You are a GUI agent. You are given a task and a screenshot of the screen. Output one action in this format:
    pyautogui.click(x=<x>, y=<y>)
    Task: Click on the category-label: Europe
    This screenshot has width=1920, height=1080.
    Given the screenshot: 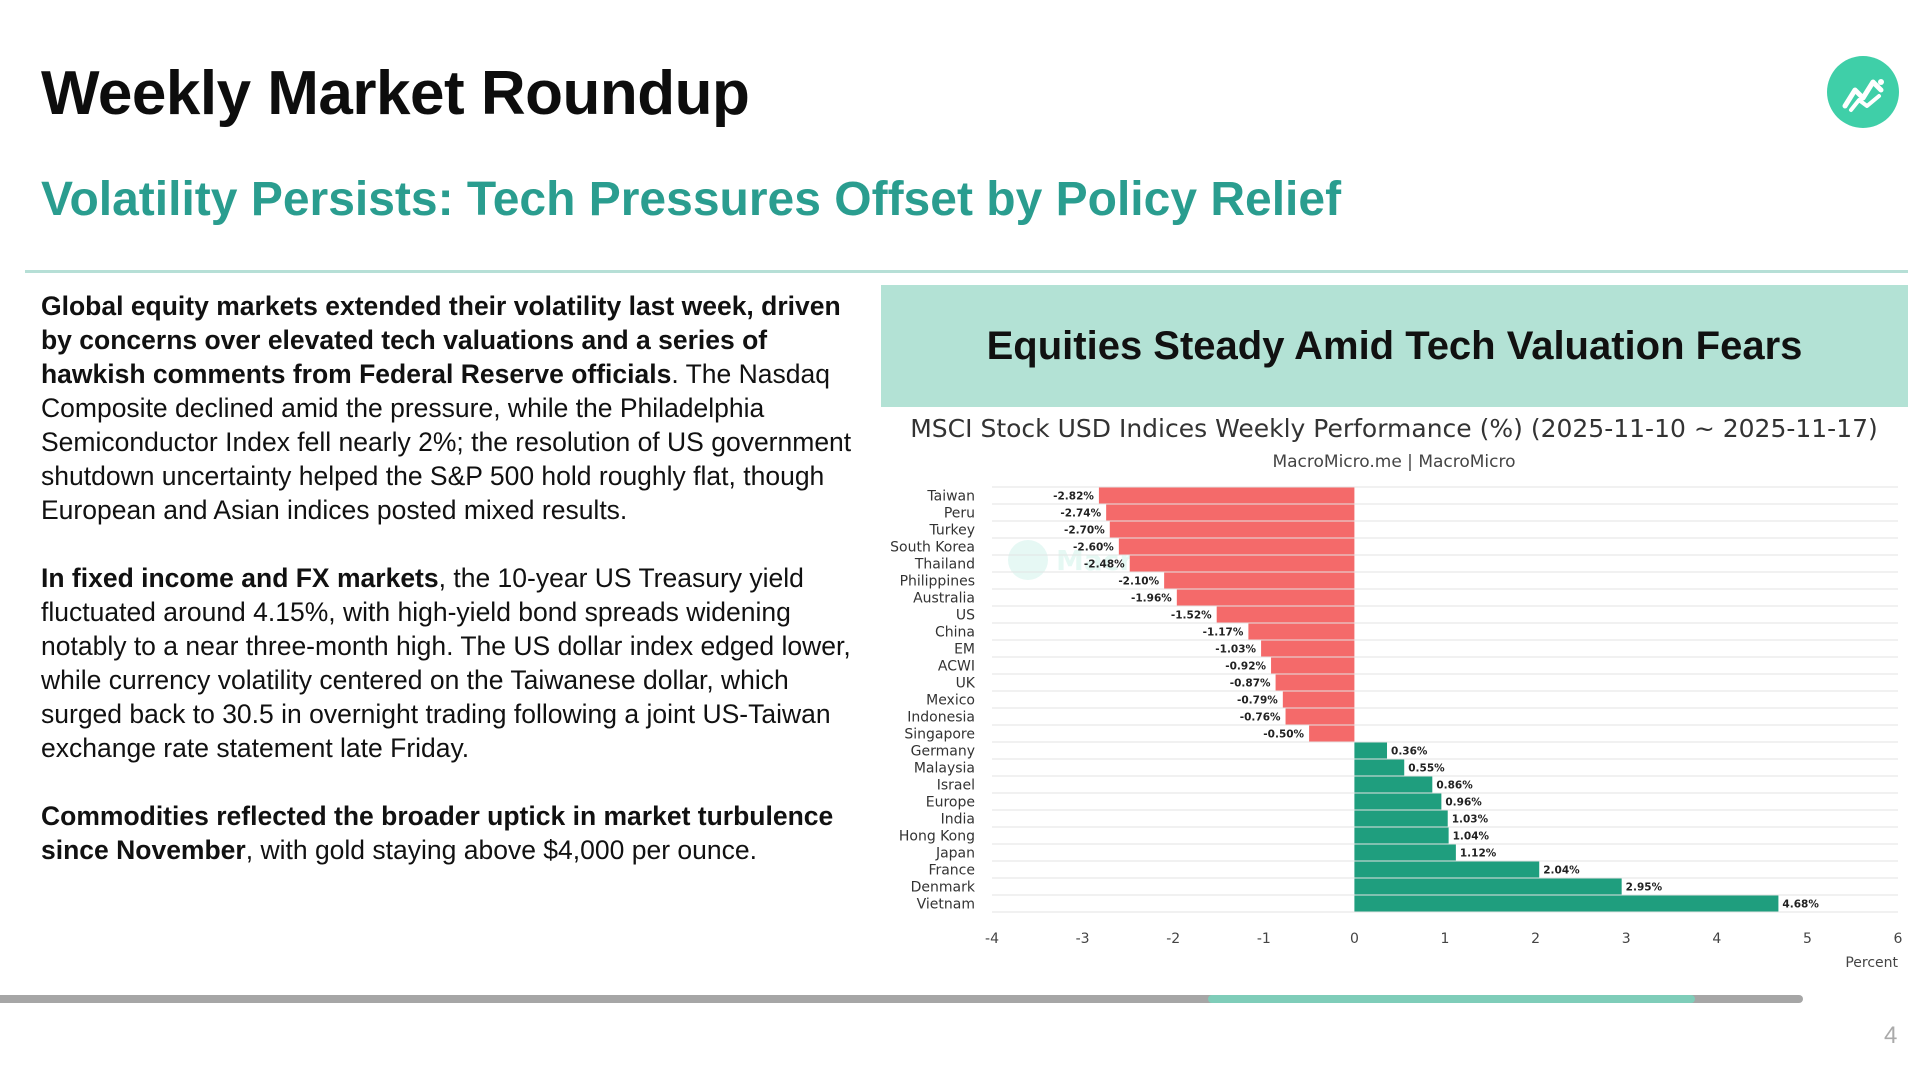 What is the action you would take?
    pyautogui.click(x=950, y=803)
    